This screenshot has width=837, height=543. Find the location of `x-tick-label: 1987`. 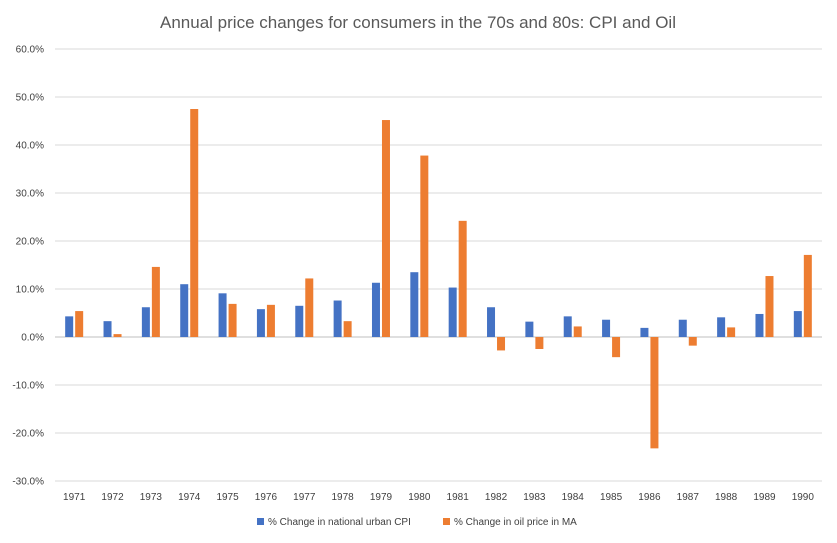

x-tick-label: 1987 is located at coordinates (688, 497).